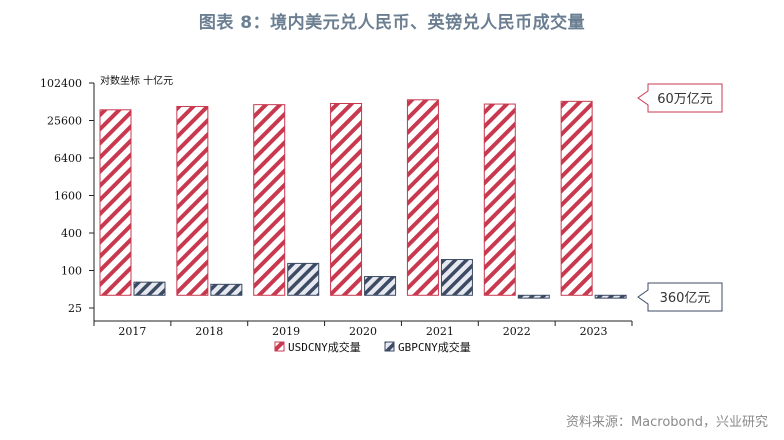 The image size is (784, 440). I want to click on legend: USDCNY成交量 GBPCNY成交量, so click(372, 347).